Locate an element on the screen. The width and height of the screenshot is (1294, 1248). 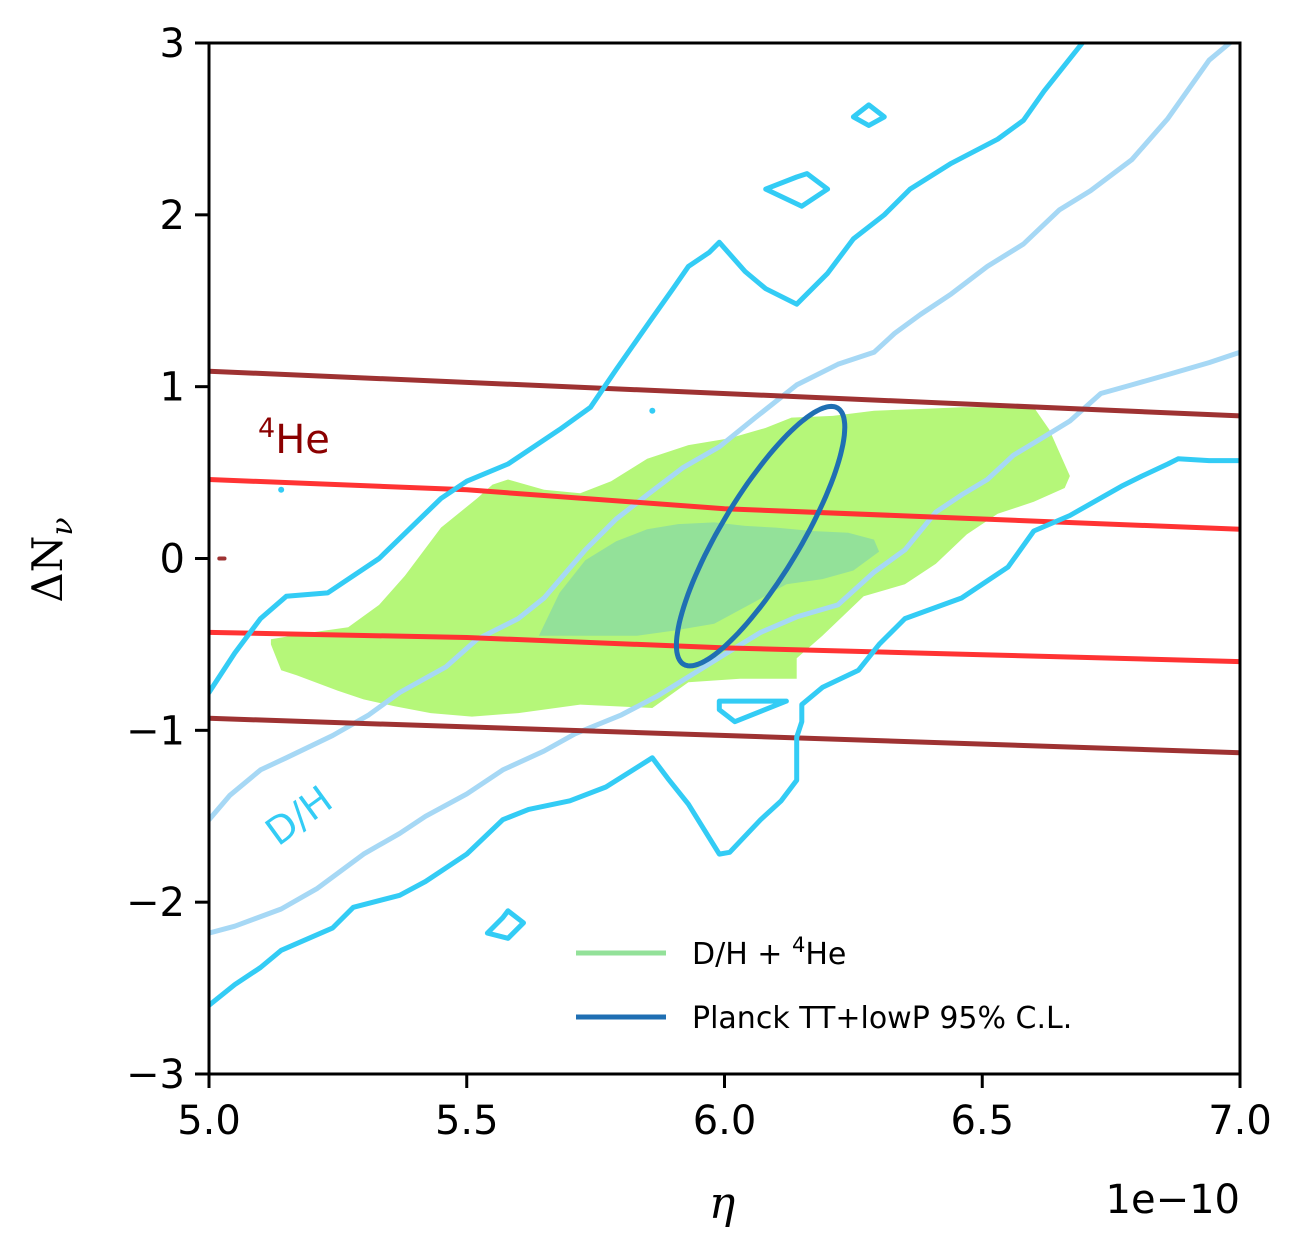
legend-label-planck: Planck TT+lowP 95% C.L. is located at coordinates (882, 1018).